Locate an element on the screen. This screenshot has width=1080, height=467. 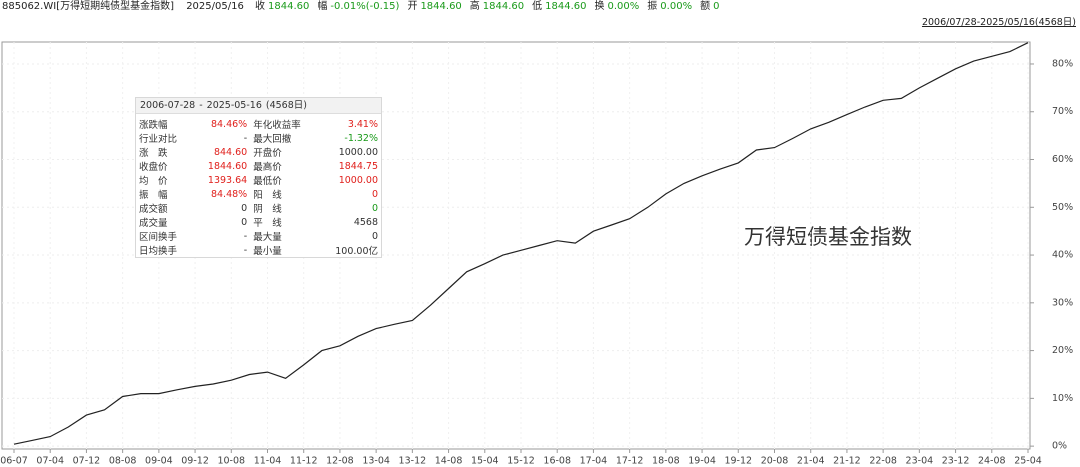
quote-label: 开 is located at coordinates (412, 6).